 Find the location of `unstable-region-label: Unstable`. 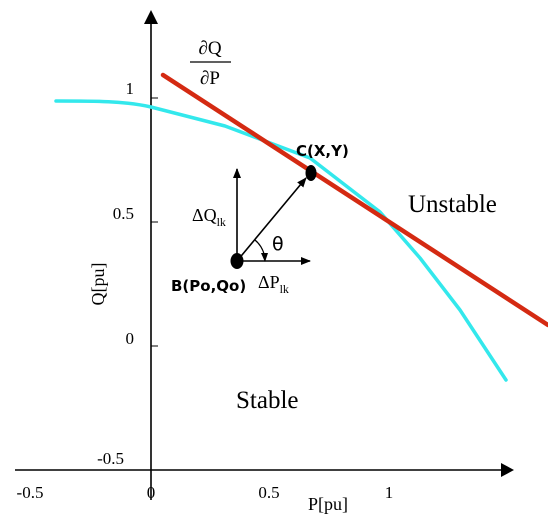

unstable-region-label: Unstable is located at coordinates (452, 204).